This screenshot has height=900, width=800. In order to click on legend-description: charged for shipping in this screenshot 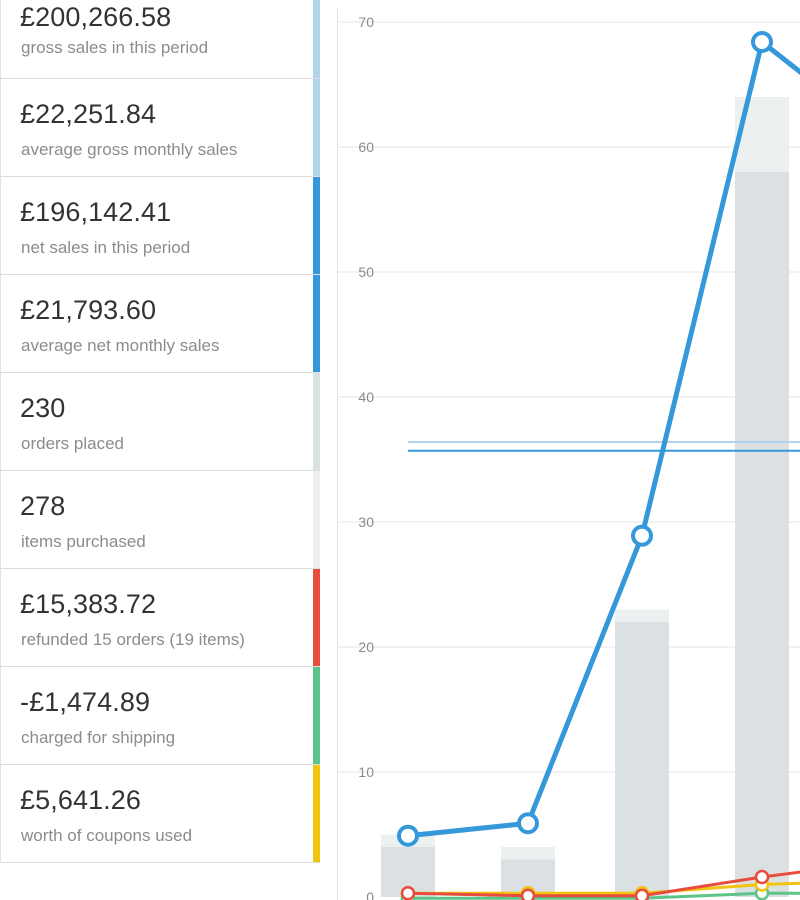, I will do `click(98, 737)`.